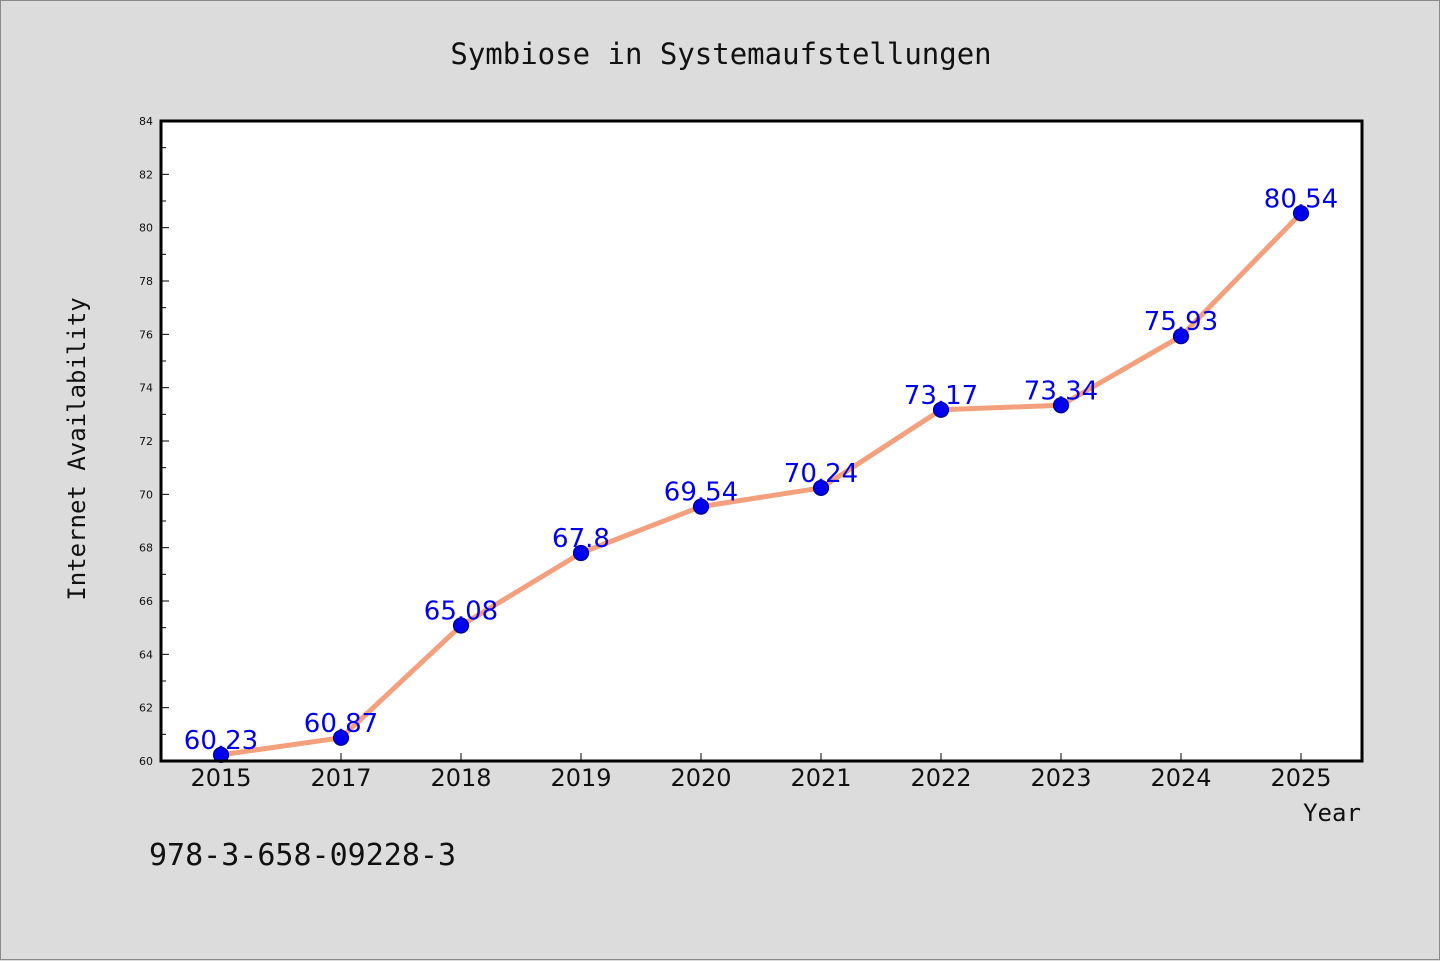  Describe the element at coordinates (1332, 813) in the screenshot. I see `x-axis-title: Year` at that location.